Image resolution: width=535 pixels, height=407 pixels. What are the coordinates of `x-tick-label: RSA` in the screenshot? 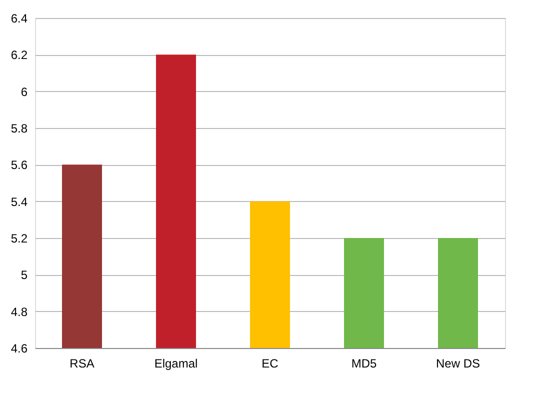 It's located at (82, 363).